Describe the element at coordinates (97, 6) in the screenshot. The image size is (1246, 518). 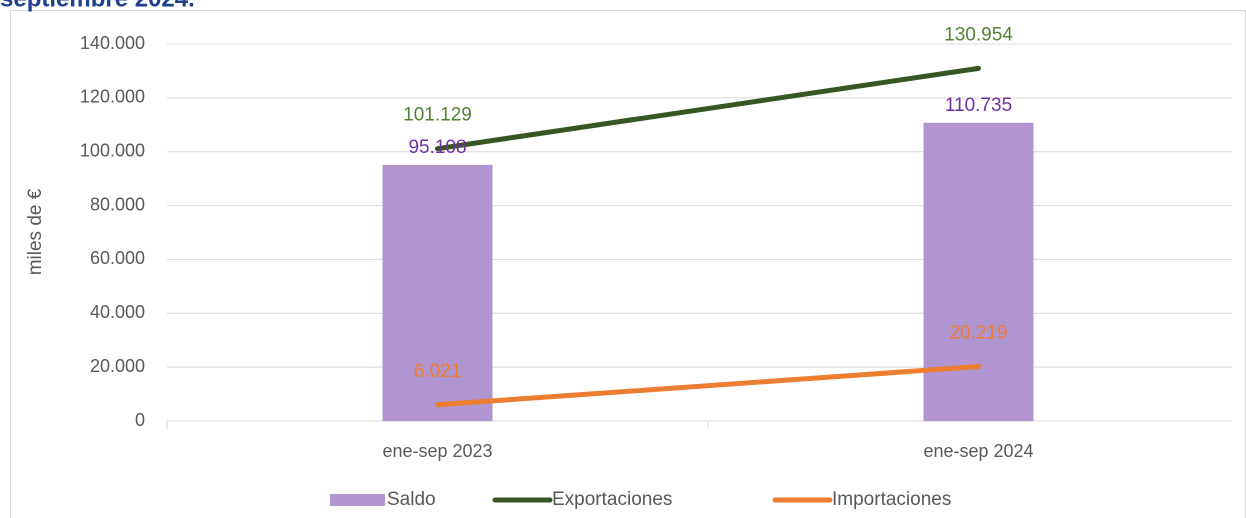
I see `chart-title: septiembre 2024.` at that location.